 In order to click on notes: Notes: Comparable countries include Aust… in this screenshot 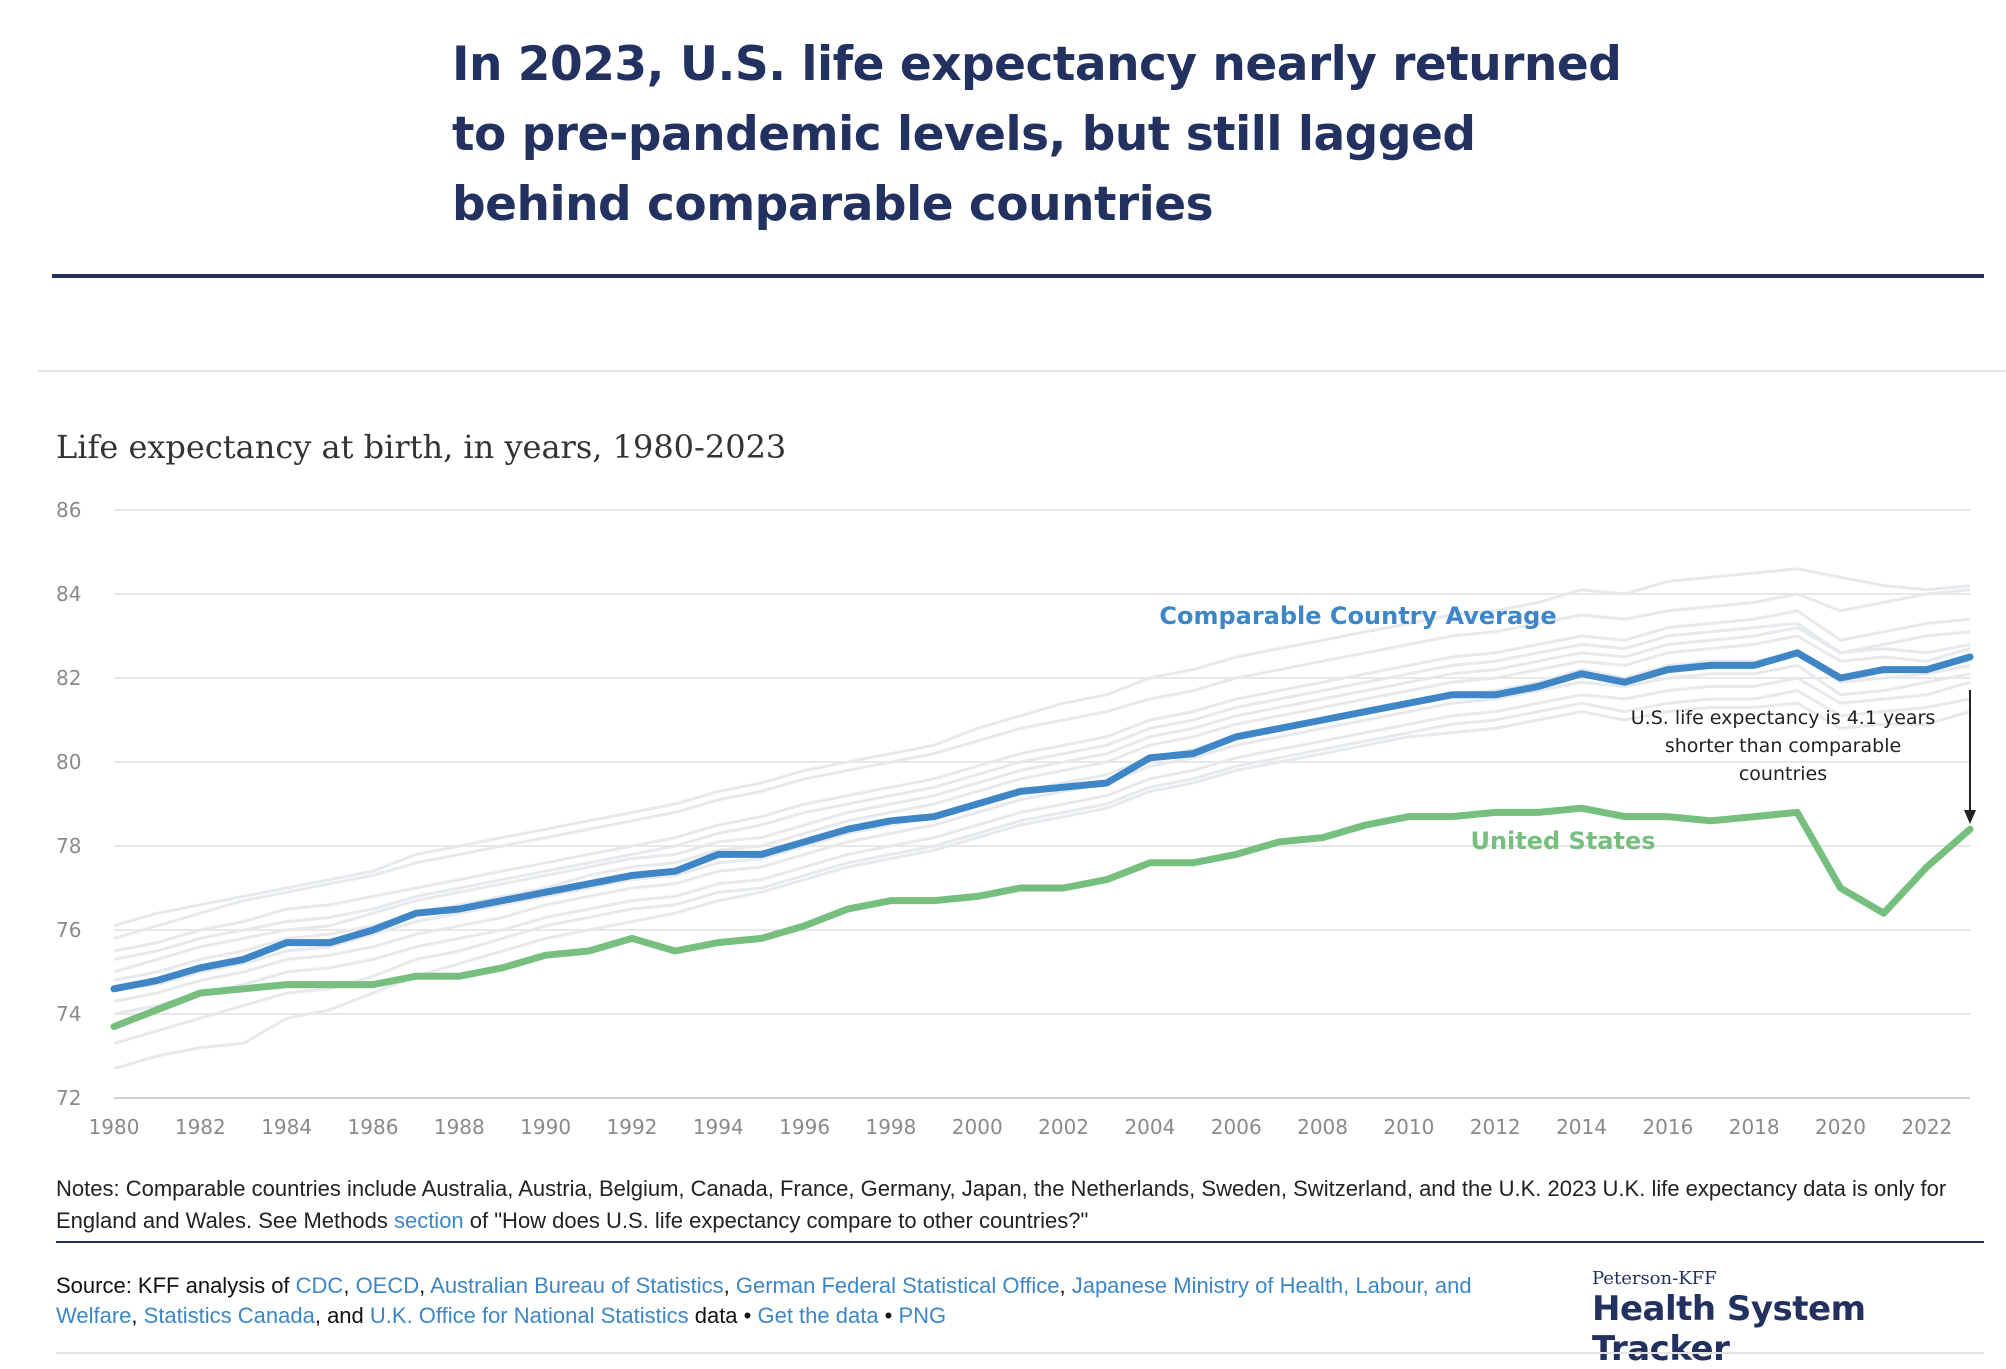, I will do `click(1006, 1205)`.